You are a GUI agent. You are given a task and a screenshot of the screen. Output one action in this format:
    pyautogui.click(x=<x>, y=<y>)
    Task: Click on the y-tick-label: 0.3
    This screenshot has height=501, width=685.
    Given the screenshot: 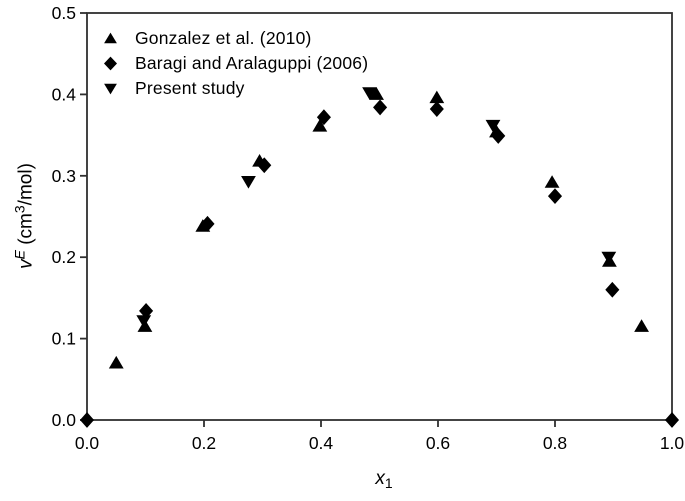 What is the action you would take?
    pyautogui.click(x=64, y=176)
    